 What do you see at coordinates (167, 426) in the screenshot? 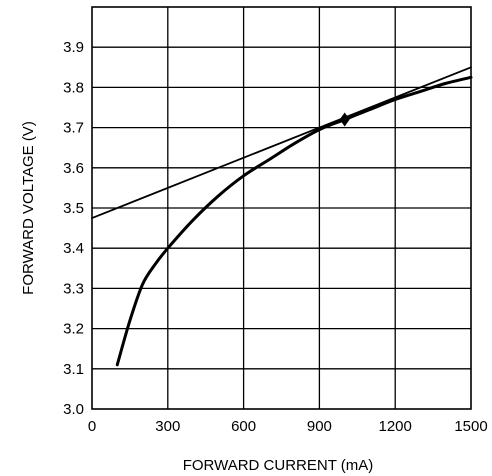
I see `x-tick-label-300: 300` at bounding box center [167, 426].